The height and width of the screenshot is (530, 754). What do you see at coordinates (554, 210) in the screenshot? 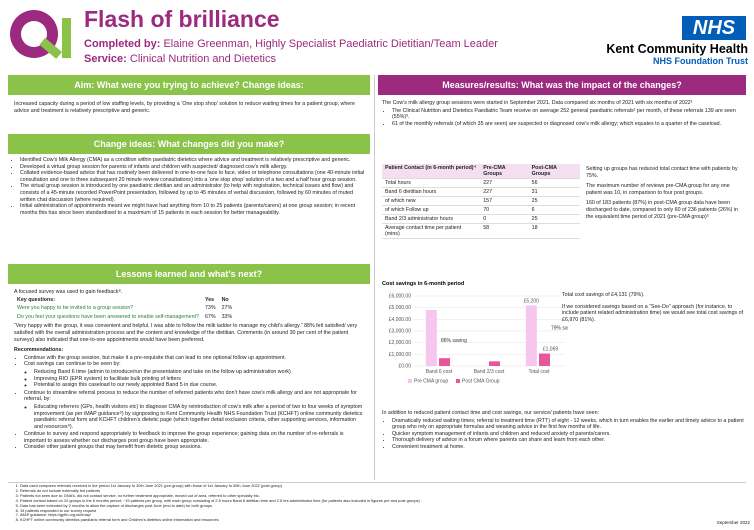
I see `cell: 6` at bounding box center [554, 210].